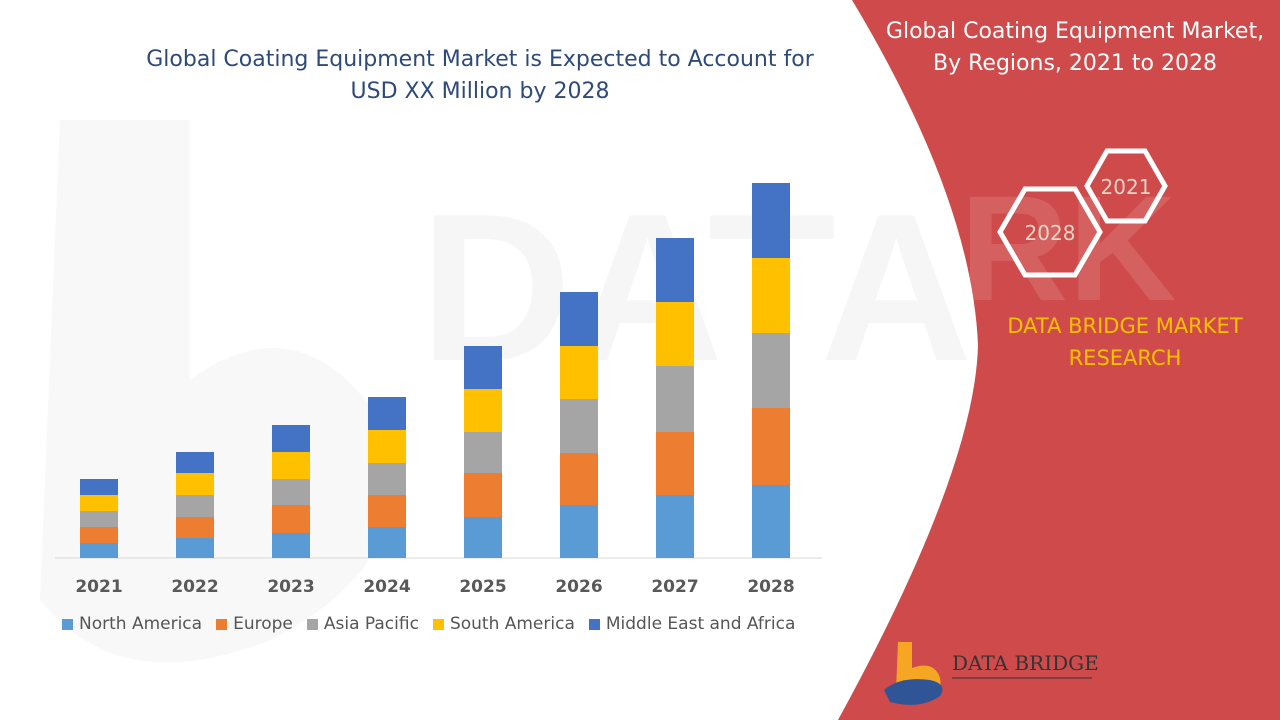  What do you see at coordinates (99, 519) in the screenshot?
I see `bar-2021-asia-pacific` at bounding box center [99, 519].